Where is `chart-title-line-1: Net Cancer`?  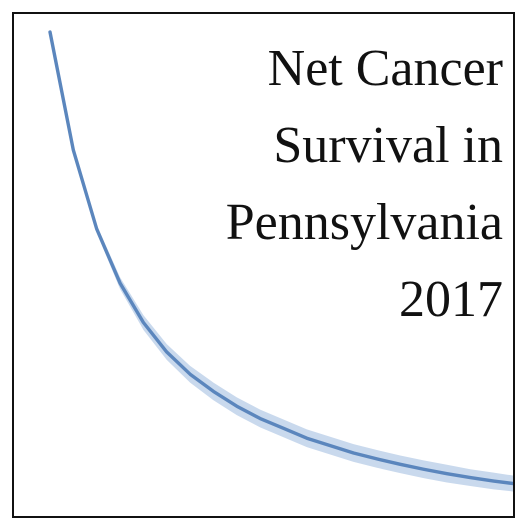
chart-title-line-1: Net Cancer is located at coordinates (385, 68).